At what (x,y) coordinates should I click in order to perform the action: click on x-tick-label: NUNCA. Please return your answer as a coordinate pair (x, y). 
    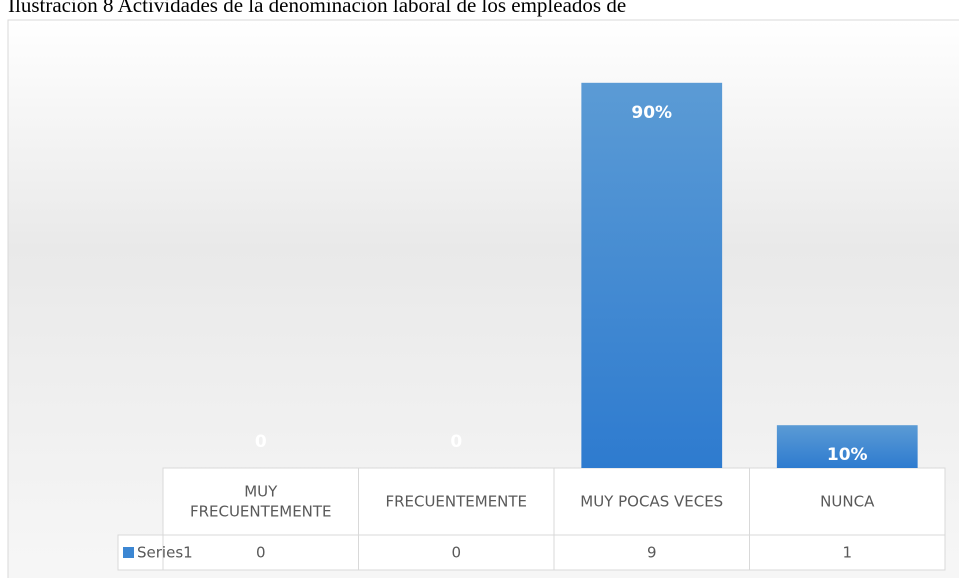
    Looking at the image, I should click on (847, 501).